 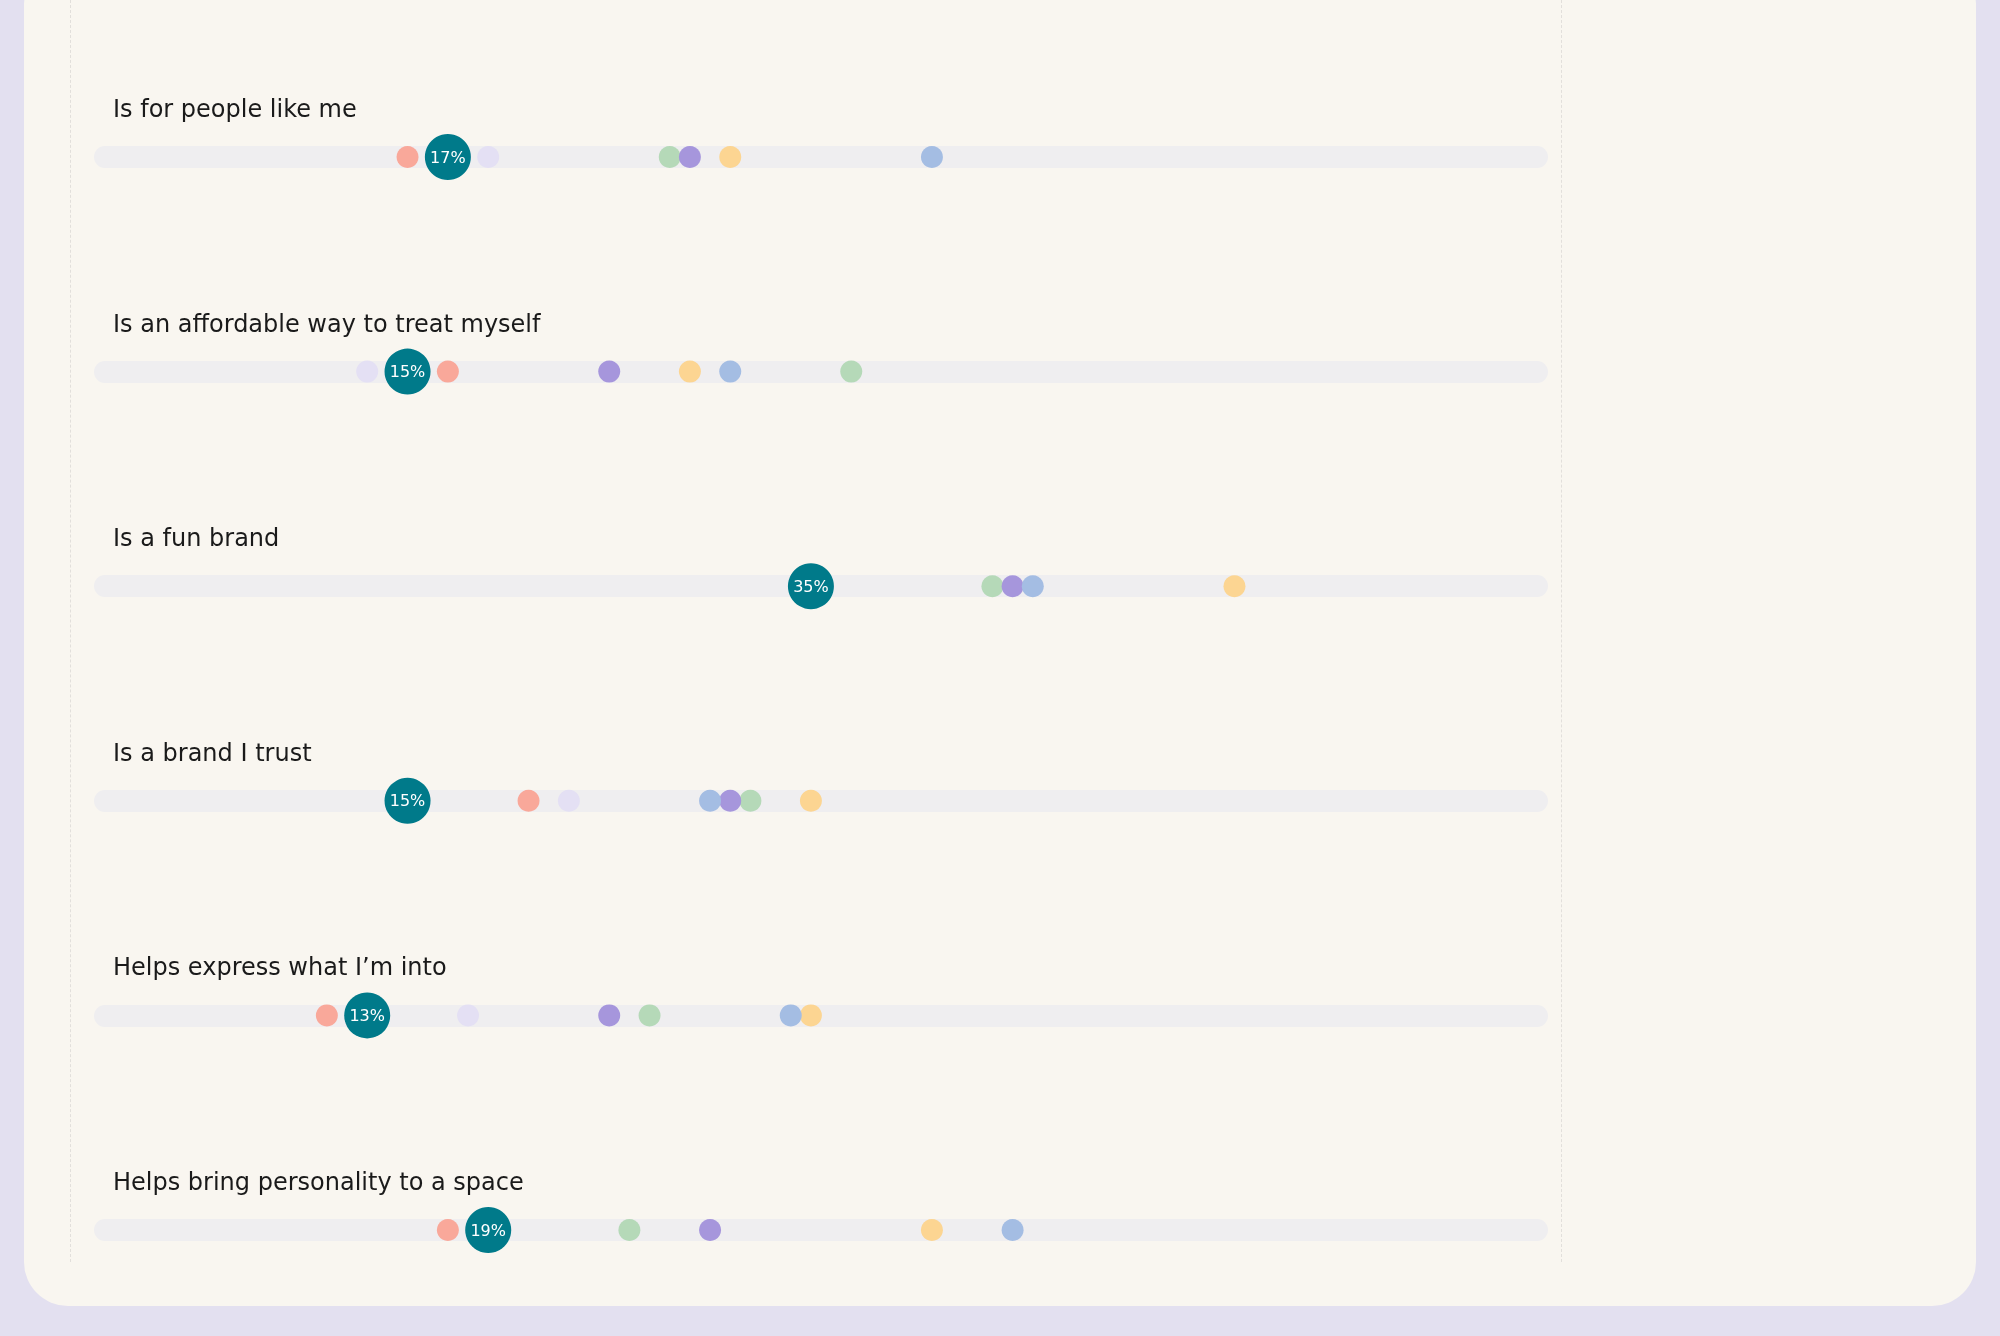 What do you see at coordinates (448, 157) in the screenshot?
I see `data-label: 17%` at bounding box center [448, 157].